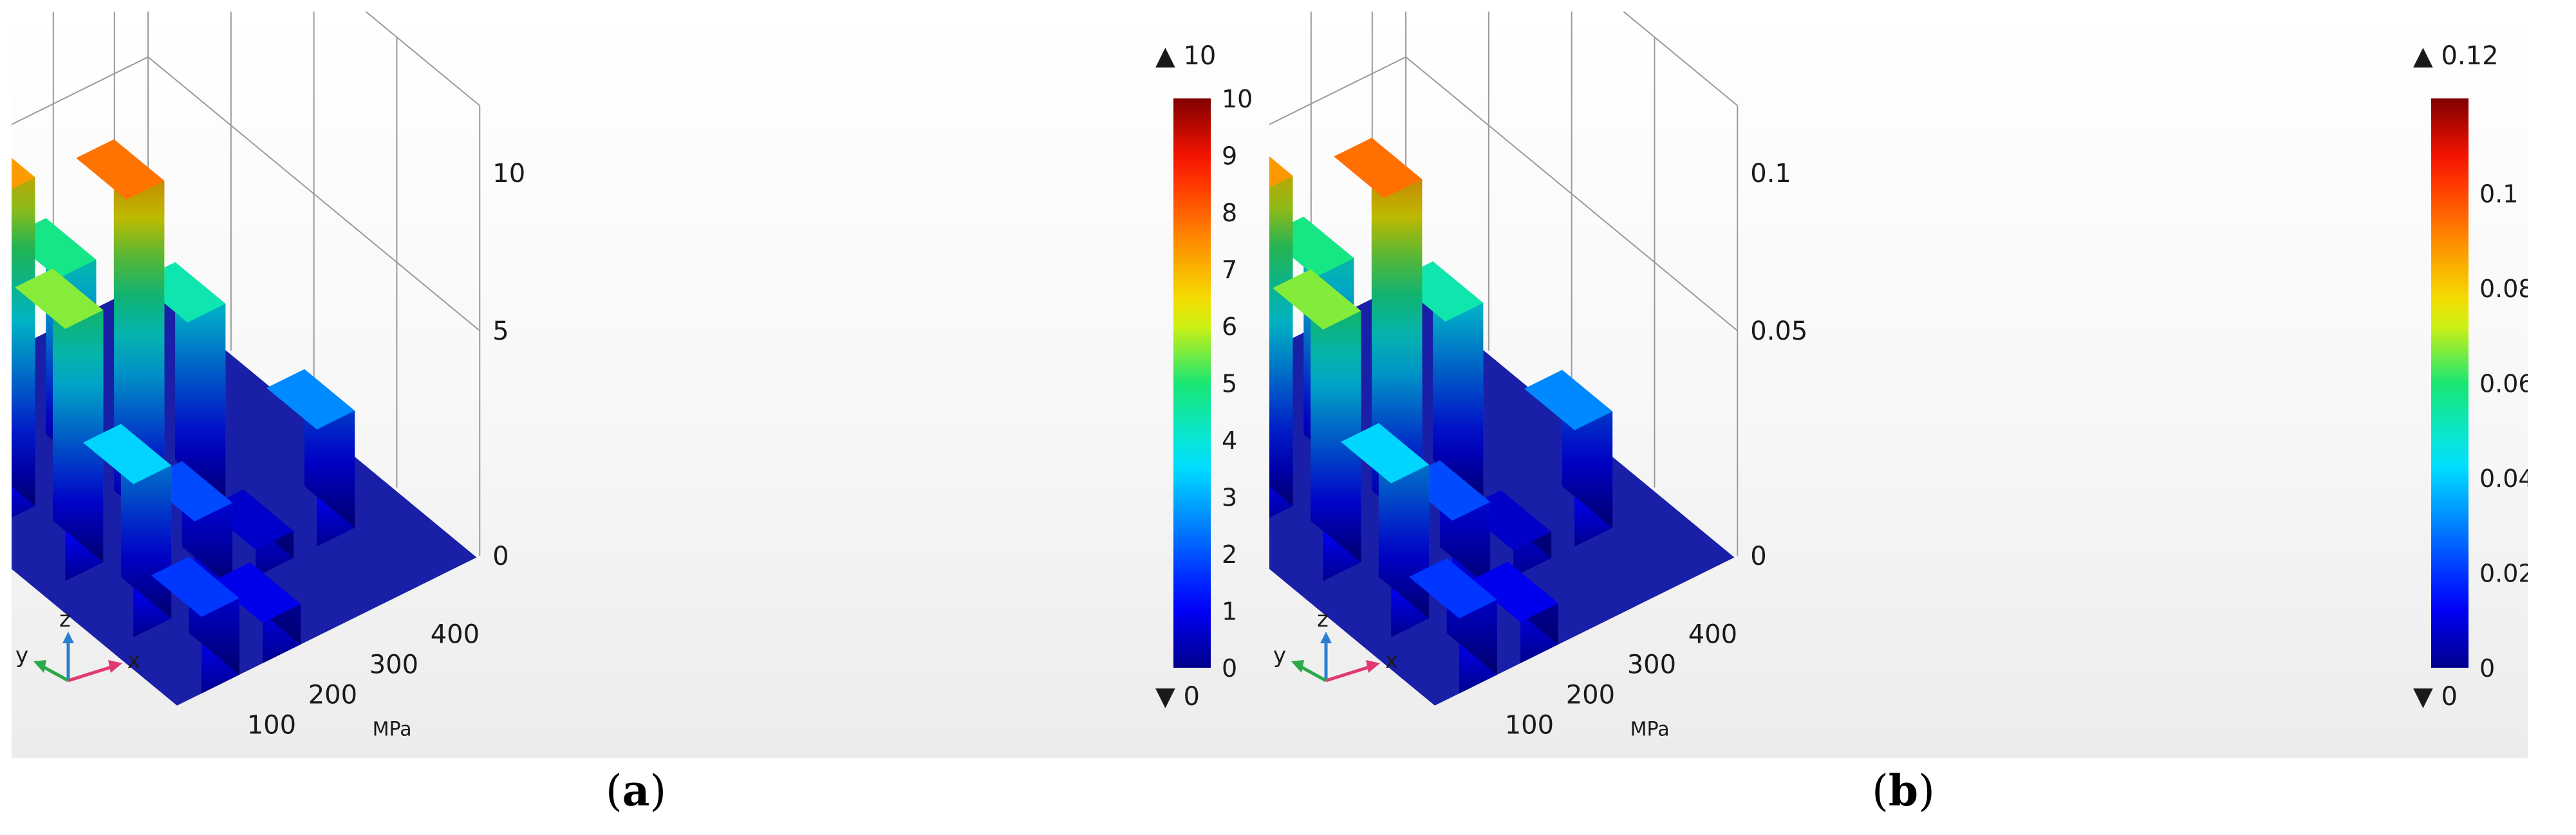 The width and height of the screenshot is (2576, 835). Describe the element at coordinates (500, 332) in the screenshot. I see `z-tick-label: 5` at that location.